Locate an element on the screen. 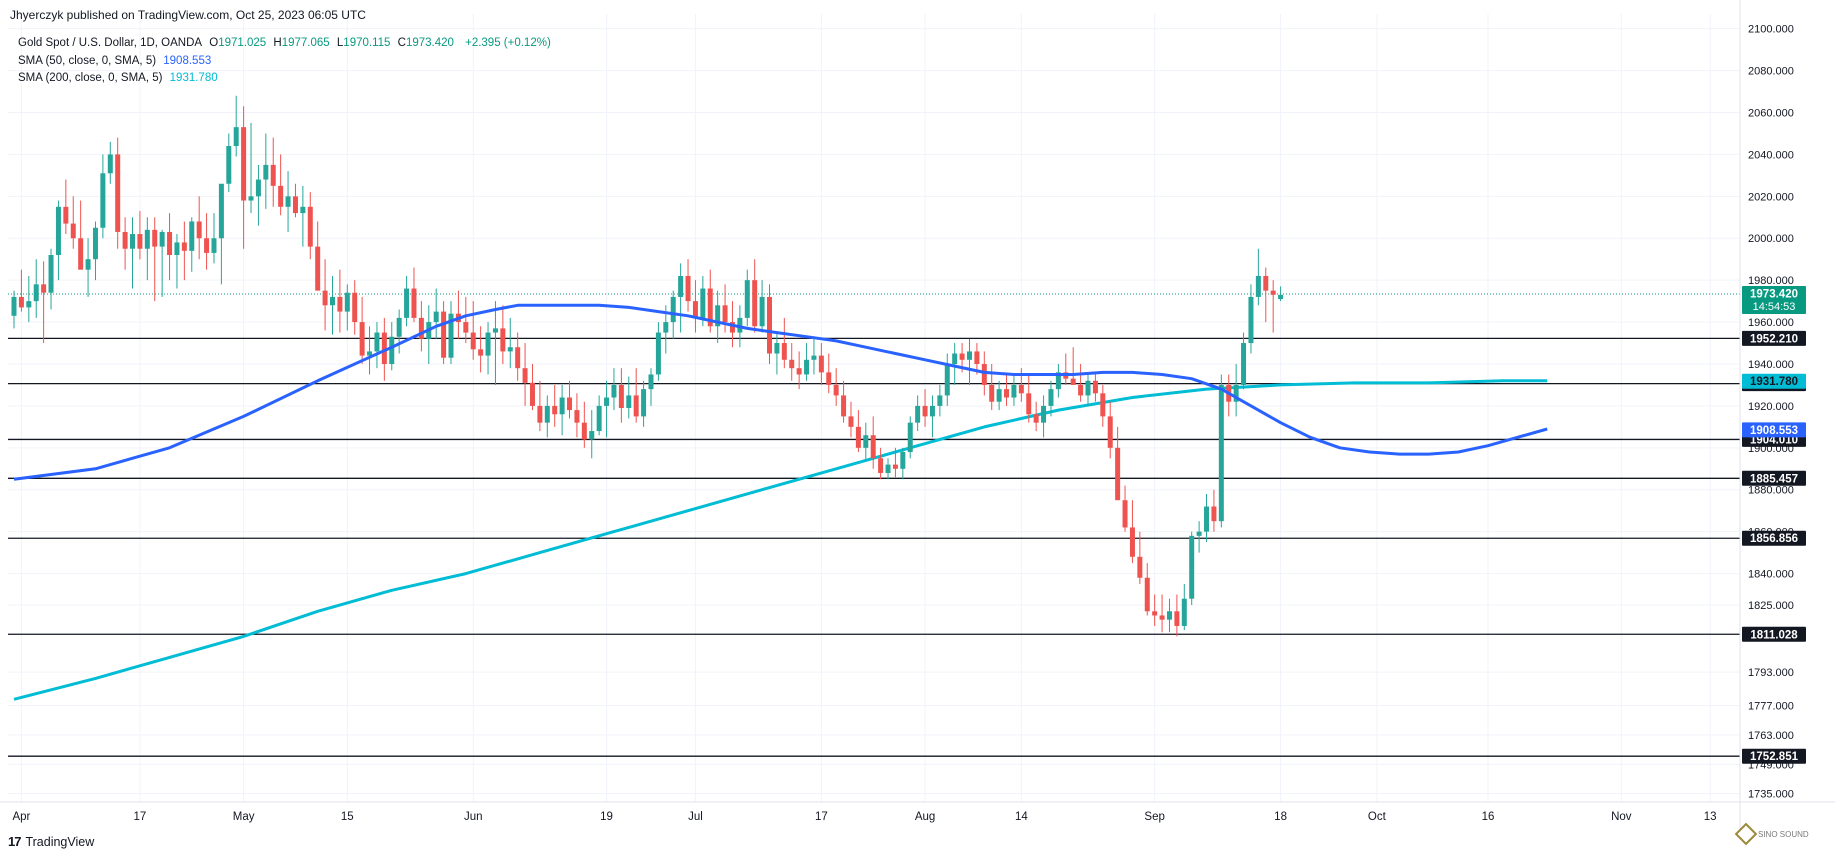  time-tick-label: Aug is located at coordinates (925, 817).